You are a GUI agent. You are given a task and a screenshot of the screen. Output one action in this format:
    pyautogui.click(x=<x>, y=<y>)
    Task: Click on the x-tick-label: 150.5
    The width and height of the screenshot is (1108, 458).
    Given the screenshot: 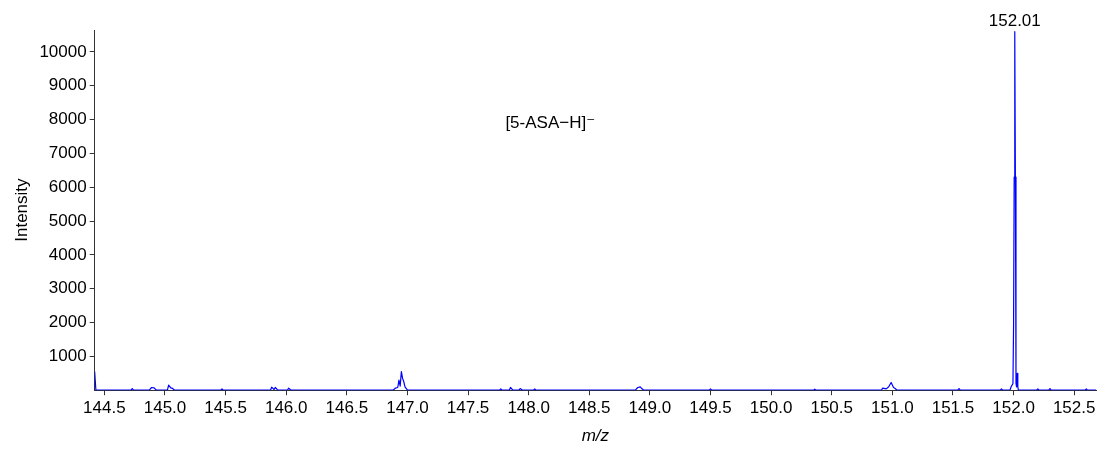 What is the action you would take?
    pyautogui.click(x=831, y=408)
    